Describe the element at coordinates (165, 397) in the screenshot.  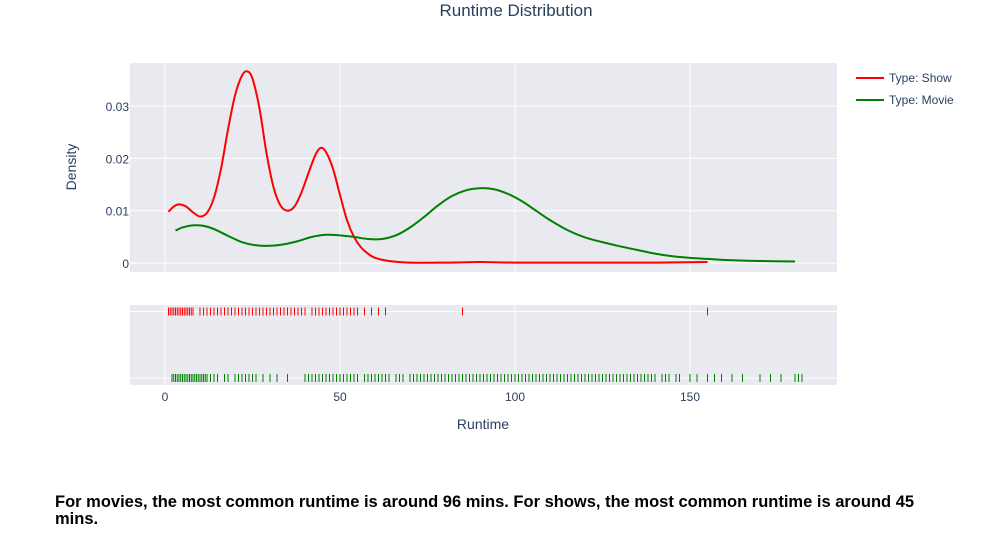
I see `x-tick-label: 0` at that location.